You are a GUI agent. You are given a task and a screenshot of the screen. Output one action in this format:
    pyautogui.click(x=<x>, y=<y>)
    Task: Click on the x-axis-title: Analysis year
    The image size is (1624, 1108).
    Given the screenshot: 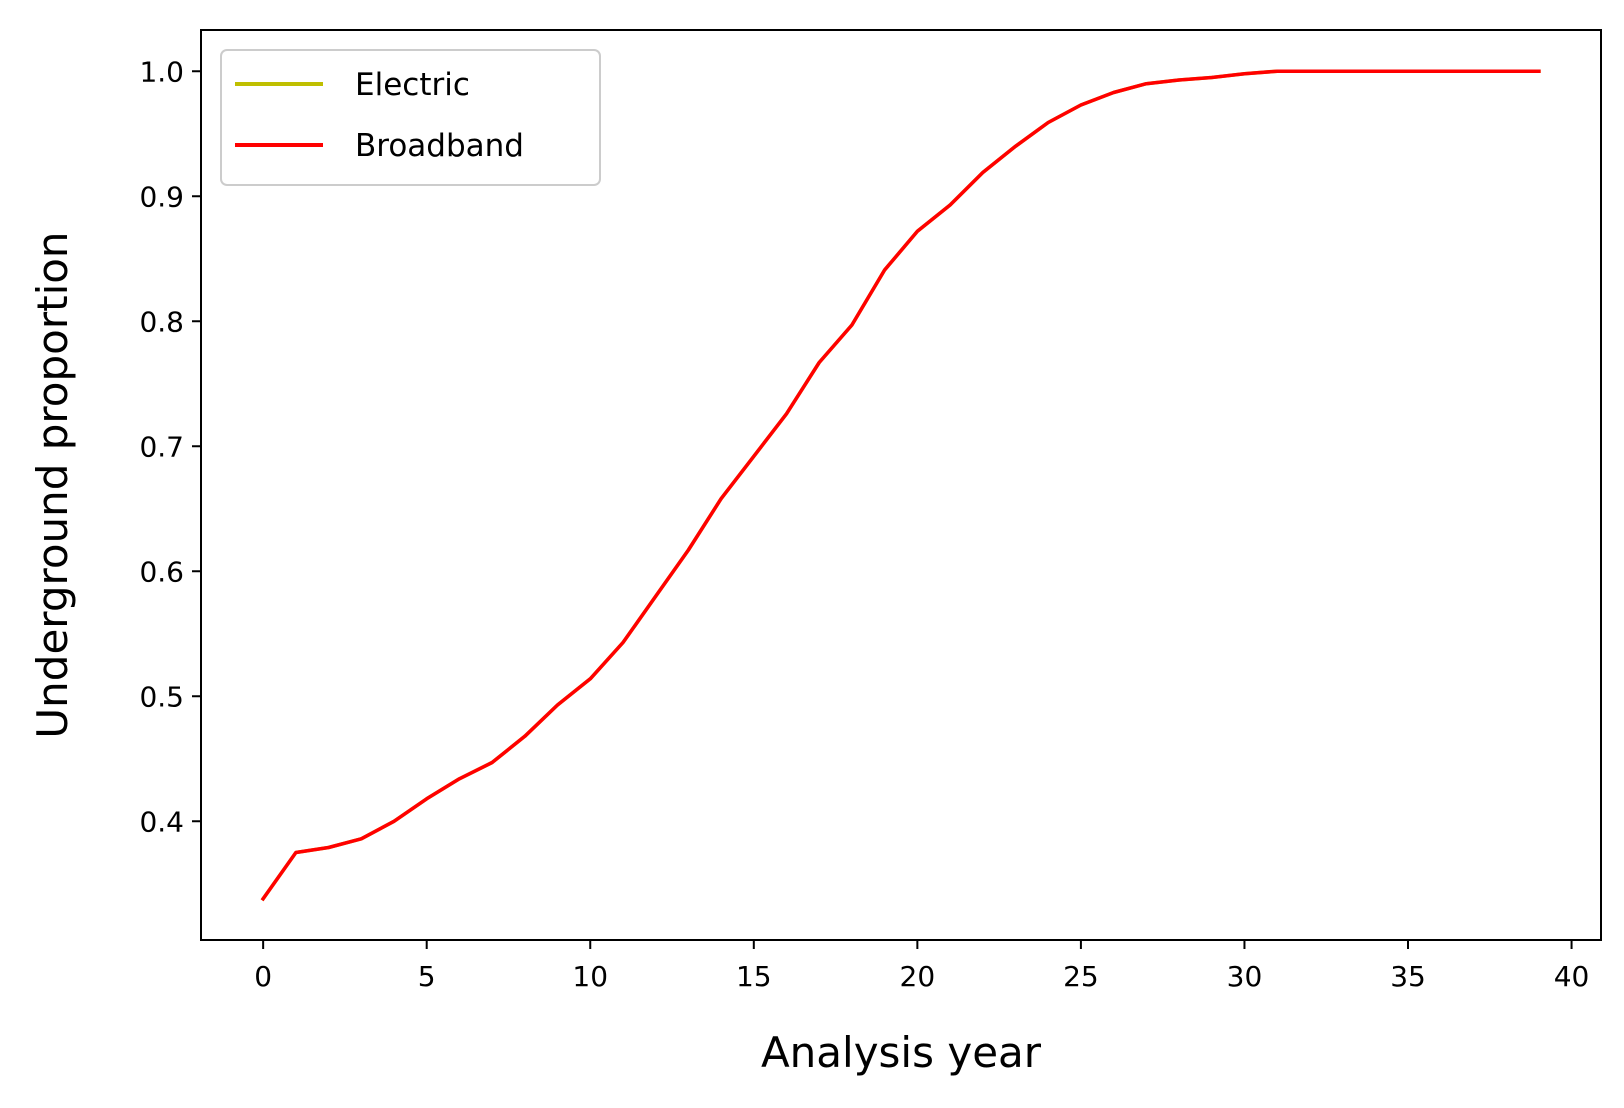 What is the action you would take?
    pyautogui.click(x=901, y=1052)
    